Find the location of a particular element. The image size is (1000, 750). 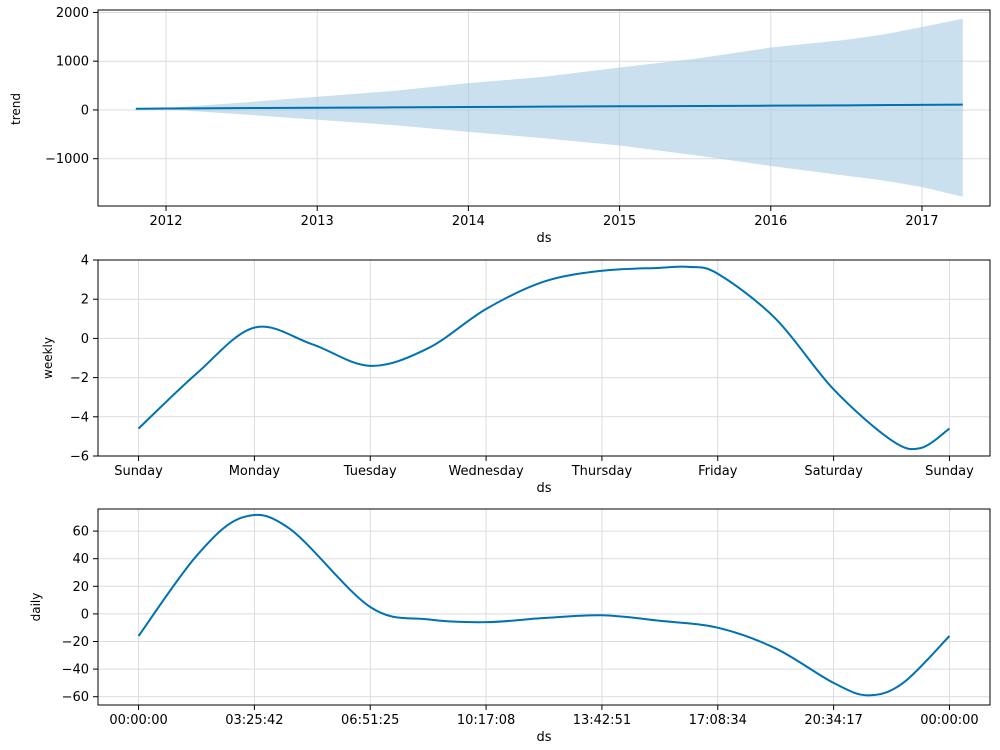

x-tick-label: Monday is located at coordinates (255, 471).